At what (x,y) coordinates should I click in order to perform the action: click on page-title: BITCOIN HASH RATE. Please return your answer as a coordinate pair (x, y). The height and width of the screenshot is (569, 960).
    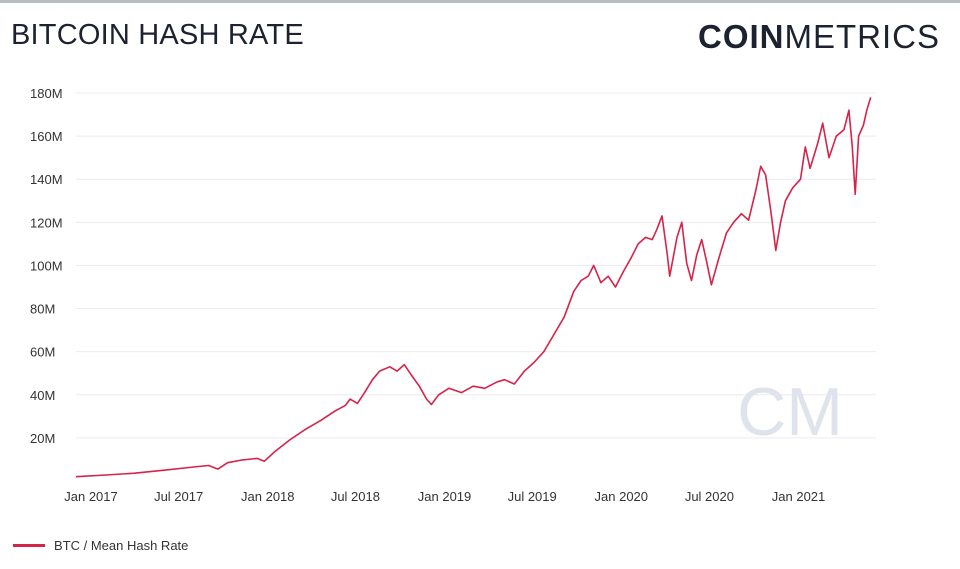
    Looking at the image, I should click on (157, 35).